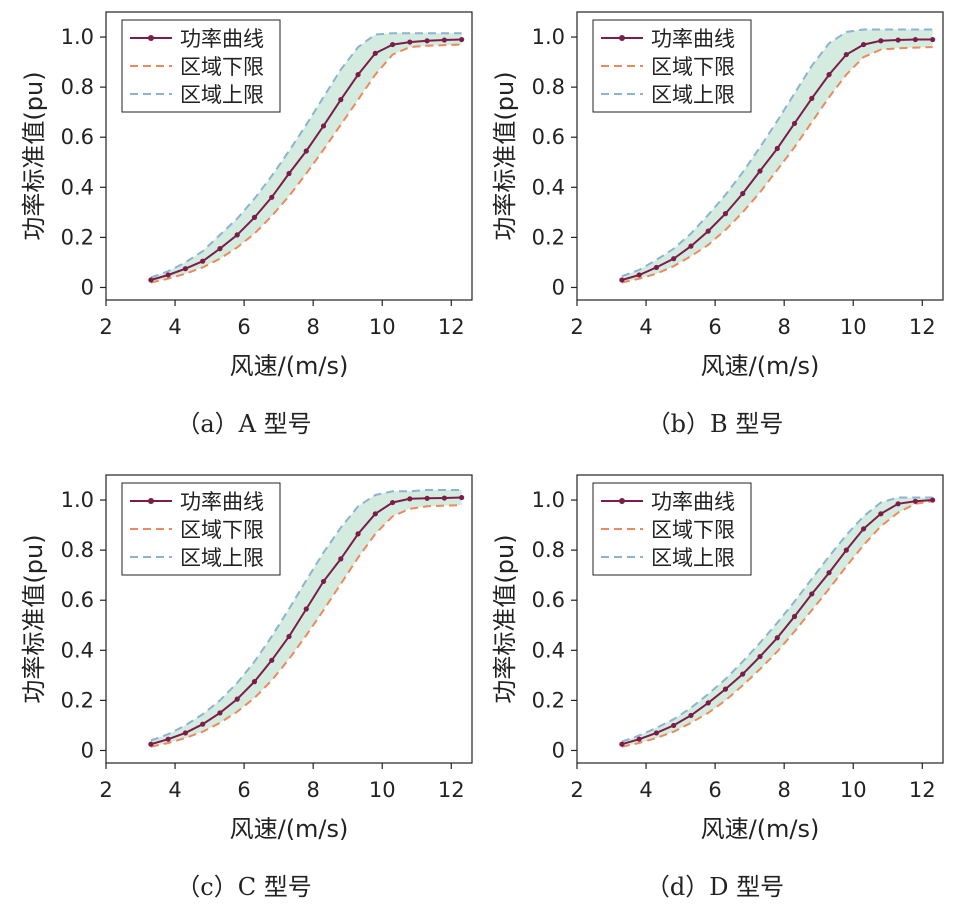 Image resolution: width=976 pixels, height=919 pixels. What do you see at coordinates (207, 424) in the screenshot?
I see `caption-label: （a）` at bounding box center [207, 424].